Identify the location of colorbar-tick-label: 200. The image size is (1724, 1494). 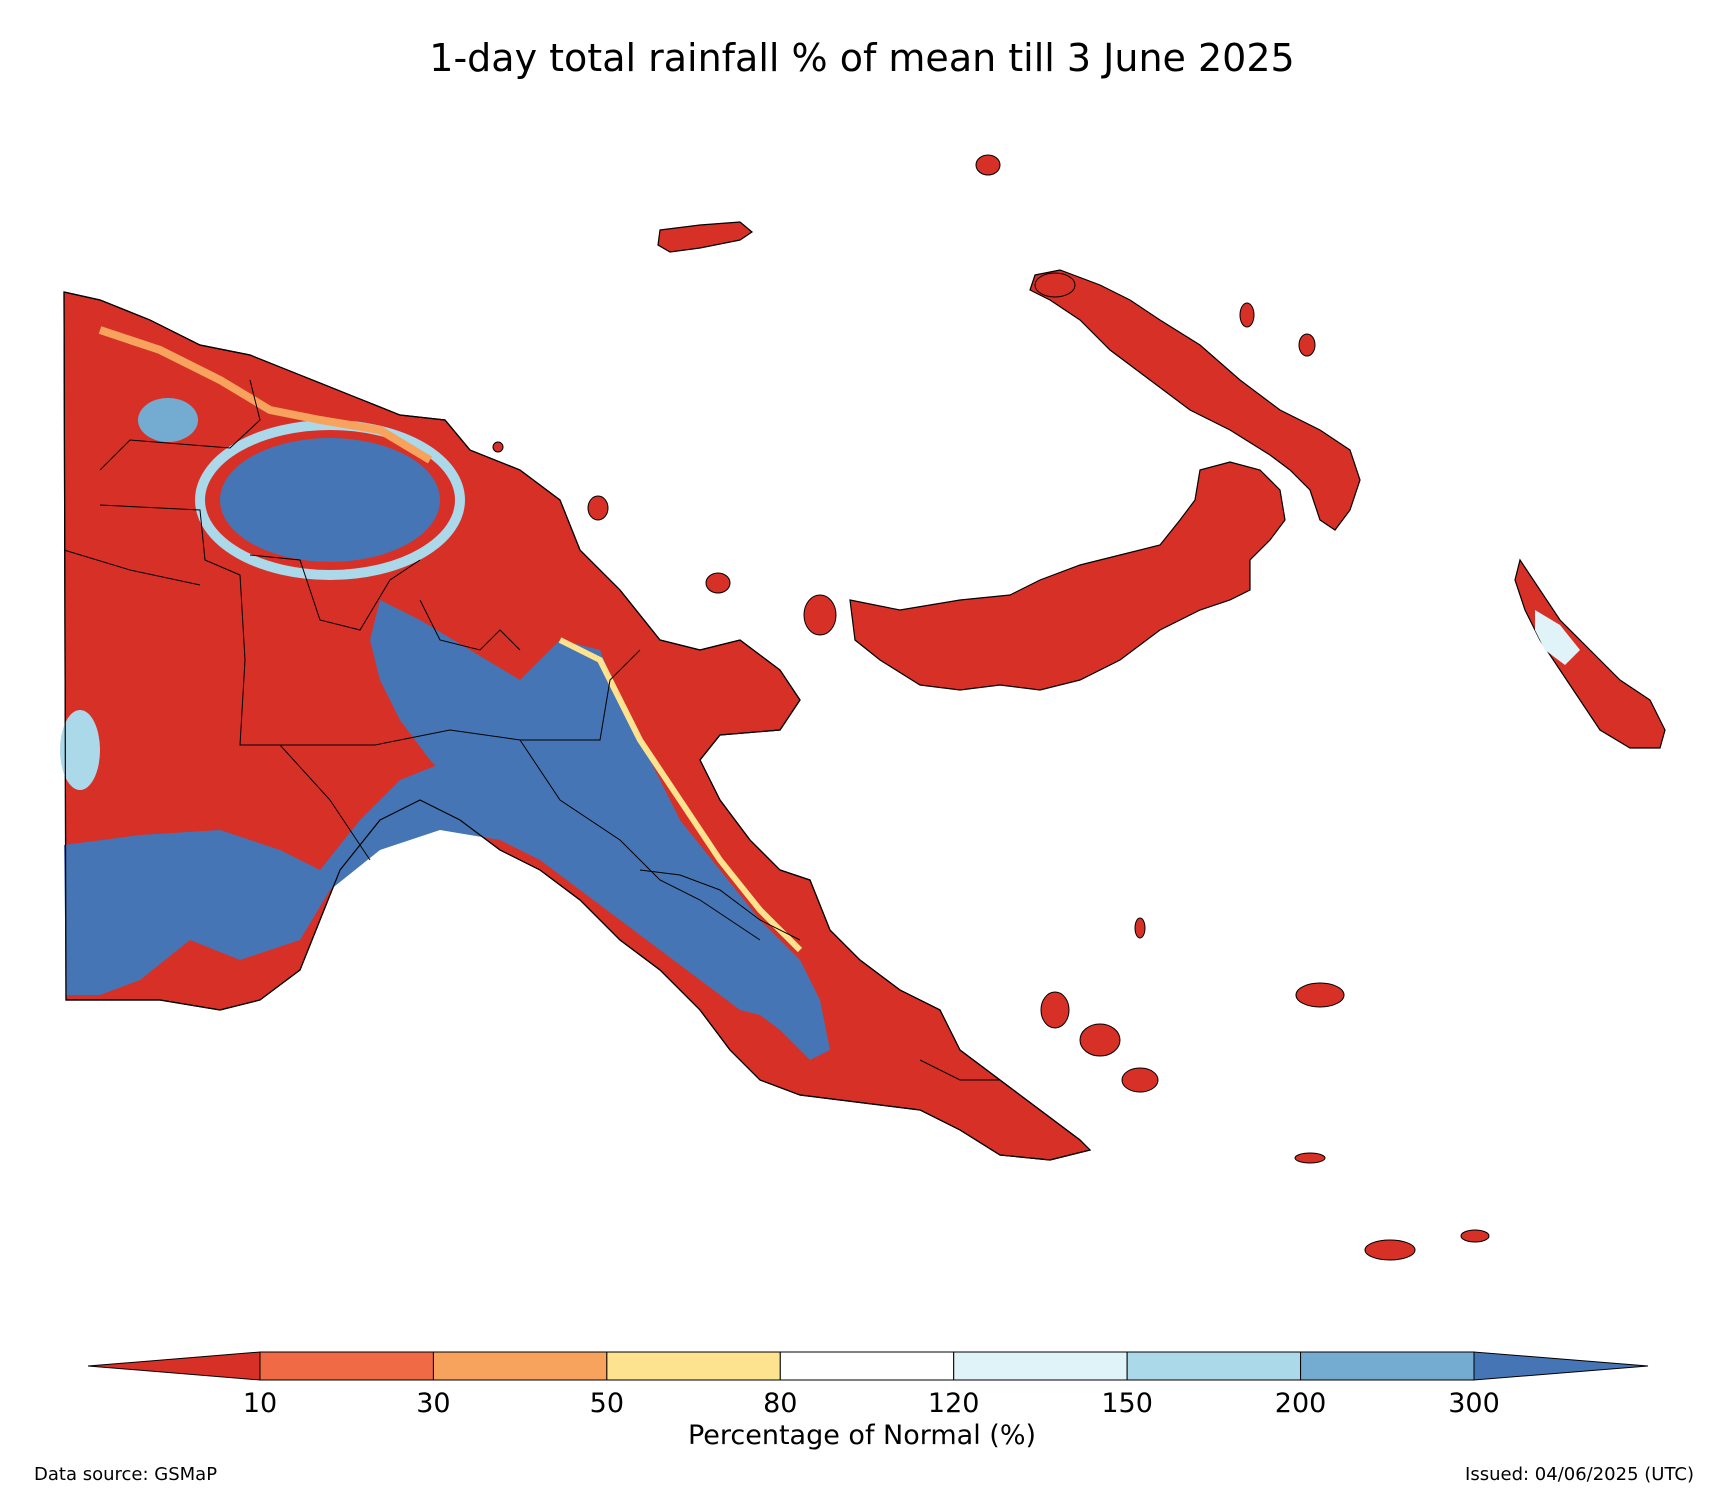
(1300, 1403).